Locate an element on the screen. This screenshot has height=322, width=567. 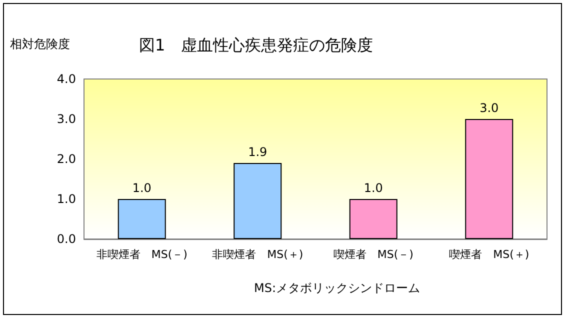
y-tick-label: 1.0 is located at coordinates (66, 199).